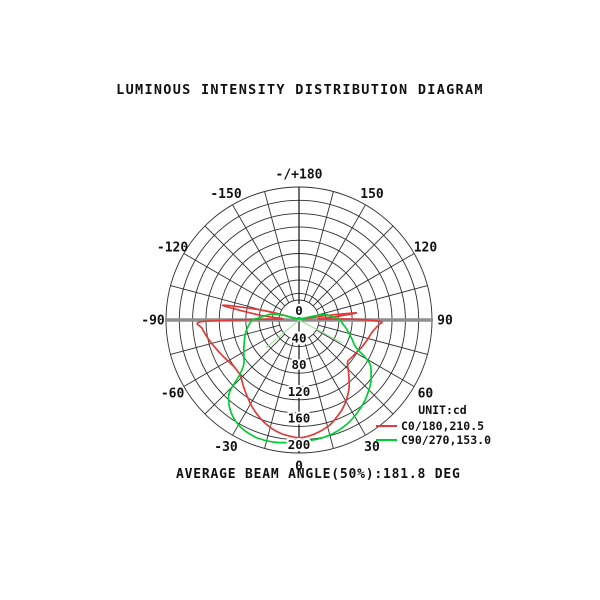  What do you see at coordinates (318, 474) in the screenshot?
I see `average-beam-angle-text: AVERAGE BEAM ANGLE(50%):181.8 DEG` at bounding box center [318, 474].